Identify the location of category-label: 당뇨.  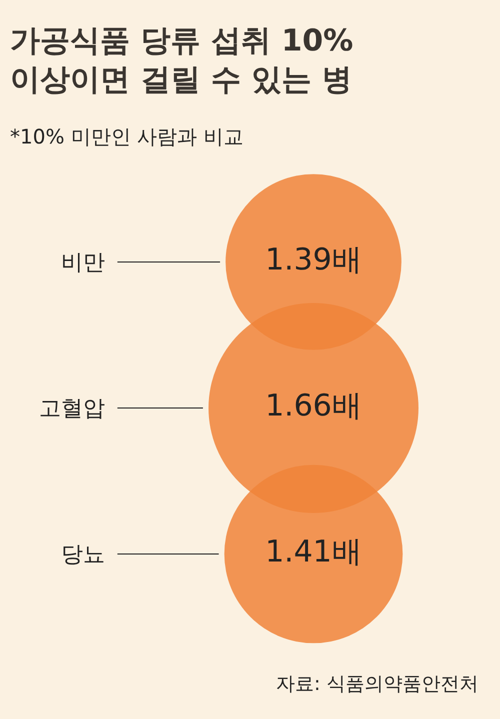
(83, 555).